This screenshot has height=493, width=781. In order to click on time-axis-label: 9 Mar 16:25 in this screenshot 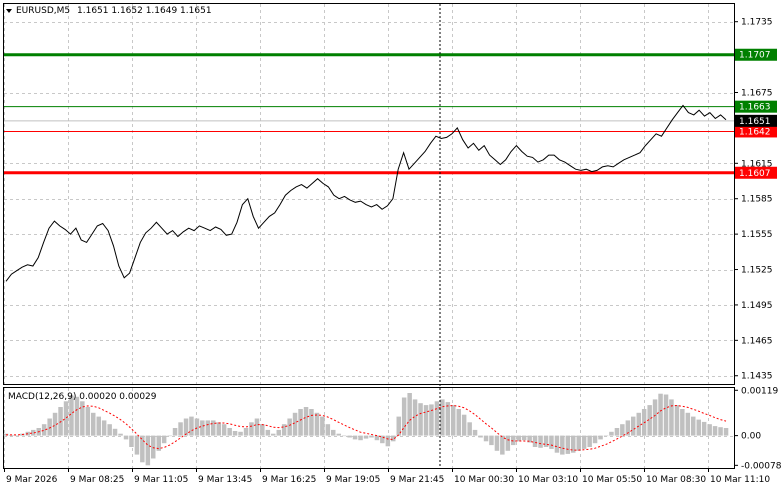, I will do `click(289, 480)`.